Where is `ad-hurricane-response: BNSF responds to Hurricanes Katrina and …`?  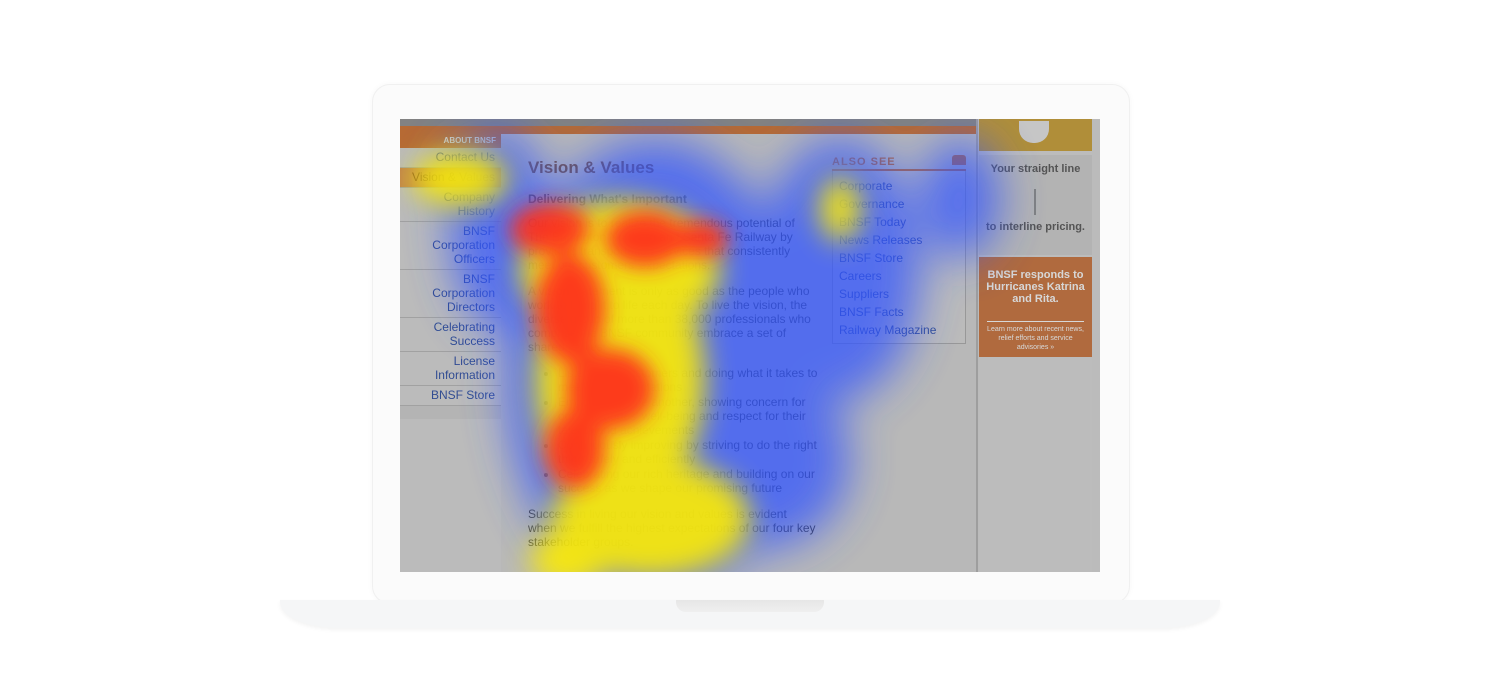 ad-hurricane-response: BNSF responds to Hurricanes Katrina and … is located at coordinates (1035, 307).